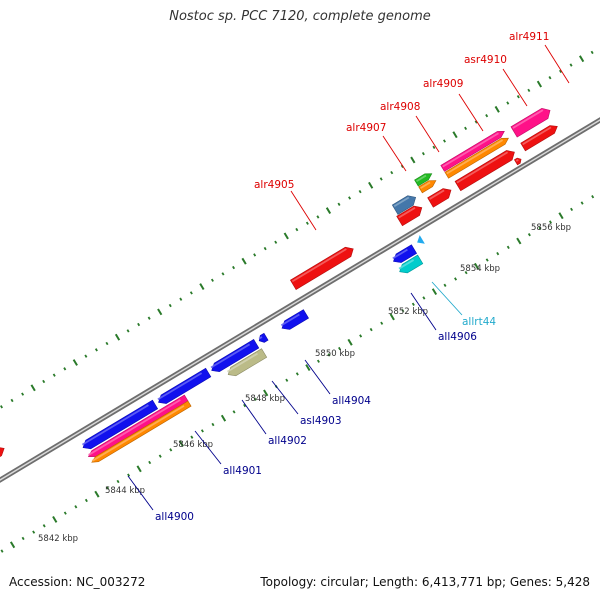 Image resolution: width=600 pixels, height=600 pixels. I want to click on gene-all4906, so click(405, 253).